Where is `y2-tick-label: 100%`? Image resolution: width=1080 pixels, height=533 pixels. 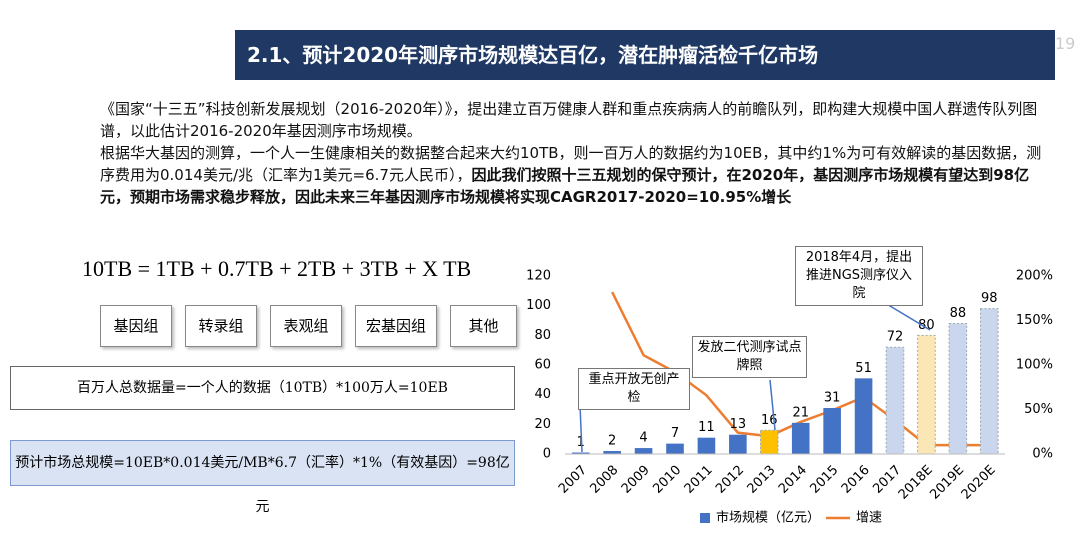
y2-tick-label: 100% is located at coordinates (1034, 365).